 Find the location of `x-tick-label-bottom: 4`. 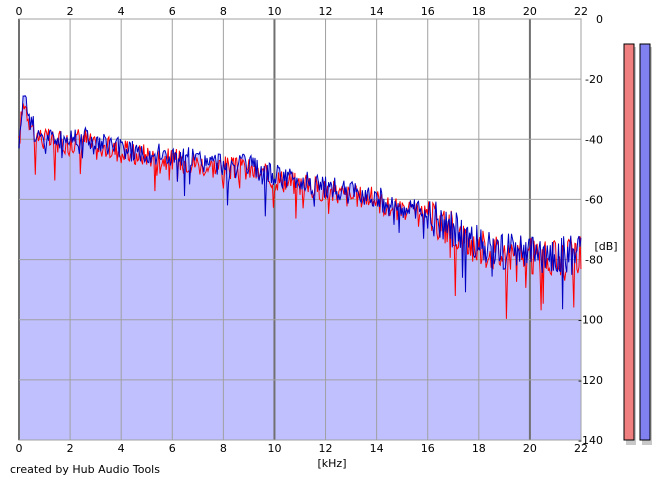

x-tick-label-bottom: 4 is located at coordinates (121, 448).